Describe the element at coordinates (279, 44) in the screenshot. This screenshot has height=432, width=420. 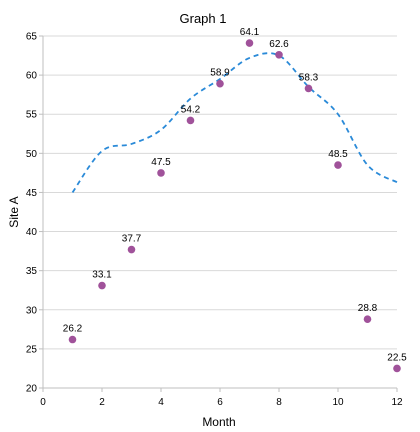
I see `data-label: 62.6` at that location.